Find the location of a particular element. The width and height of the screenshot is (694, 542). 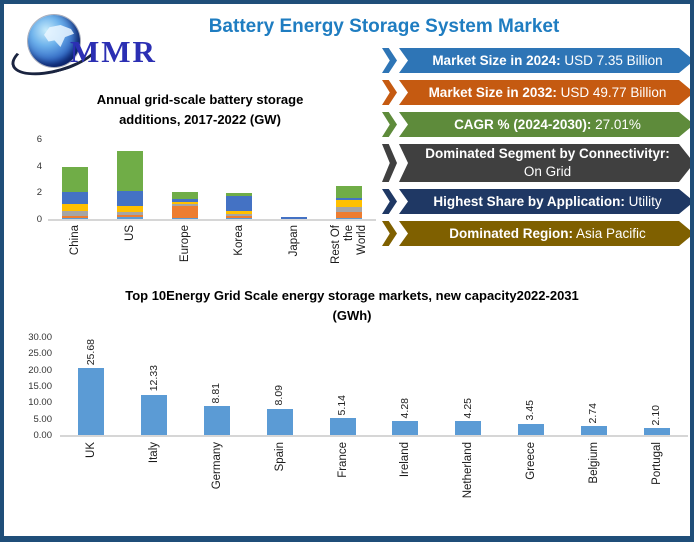

category-label-group: Portugal is located at coordinates (656, 470).